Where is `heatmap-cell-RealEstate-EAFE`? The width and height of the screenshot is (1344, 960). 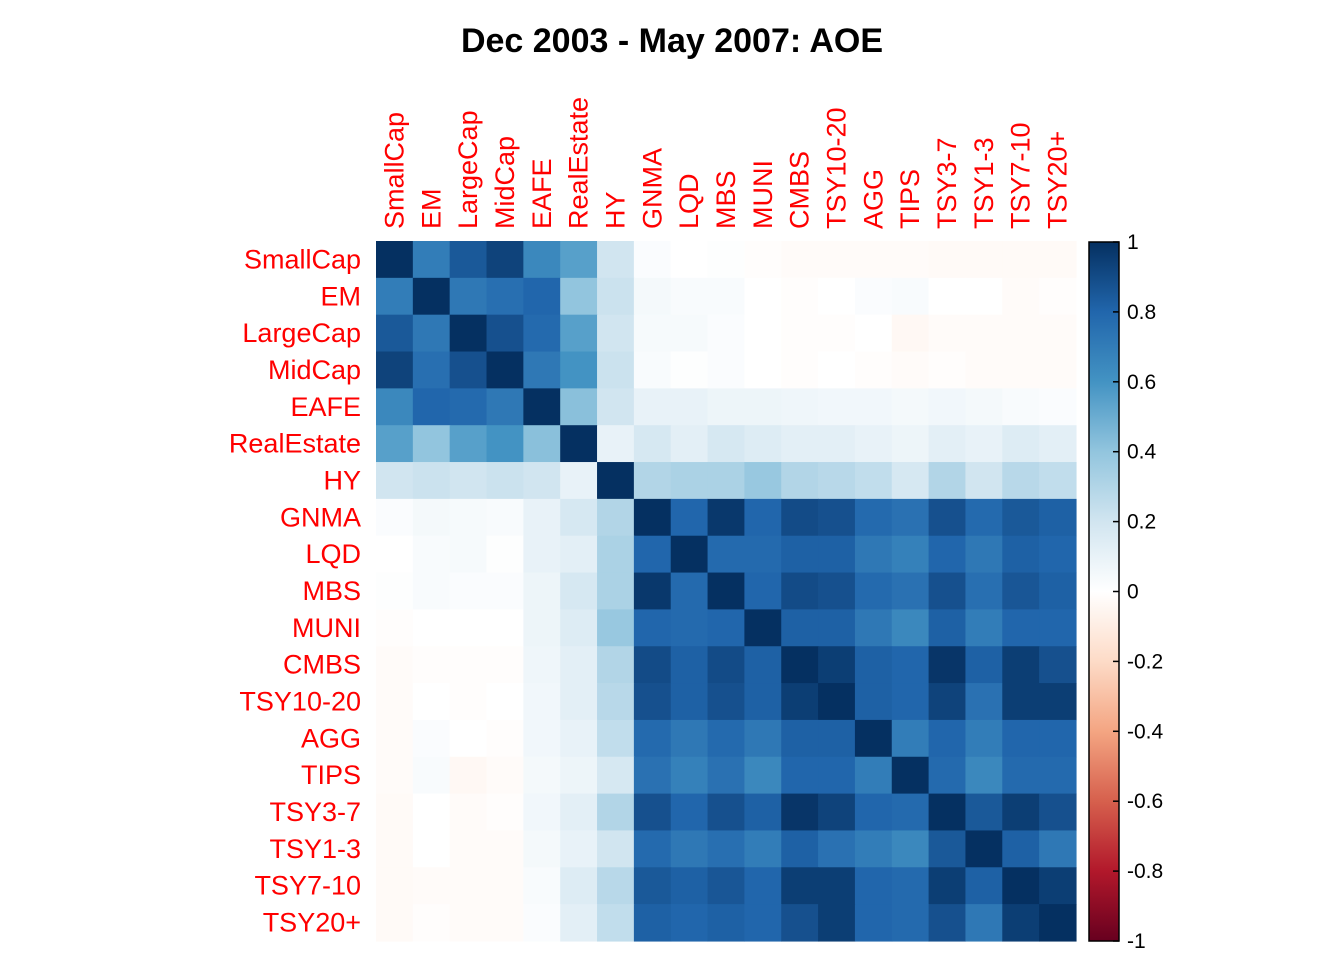
heatmap-cell-RealEstate-EAFE is located at coordinates (542, 444).